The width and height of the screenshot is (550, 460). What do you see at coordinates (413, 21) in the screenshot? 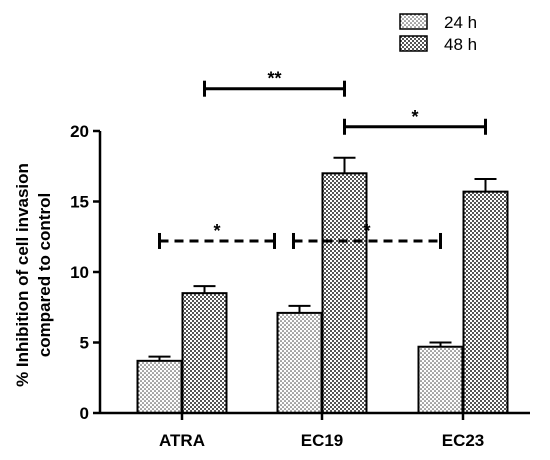
I see `legend-swatch-24h` at bounding box center [413, 21].